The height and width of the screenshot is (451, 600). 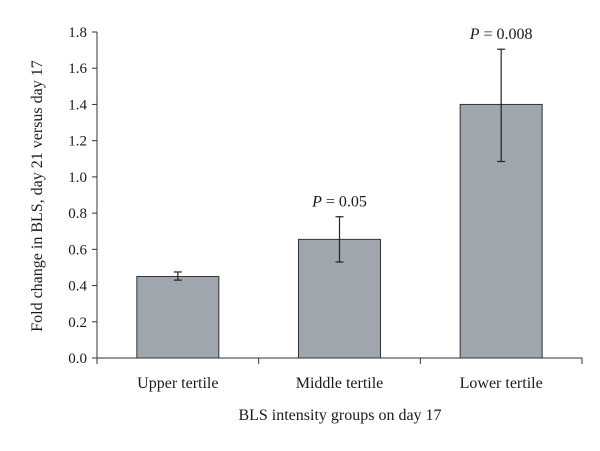 What do you see at coordinates (77, 33) in the screenshot?
I see `y-tick-label: 1.8` at bounding box center [77, 33].